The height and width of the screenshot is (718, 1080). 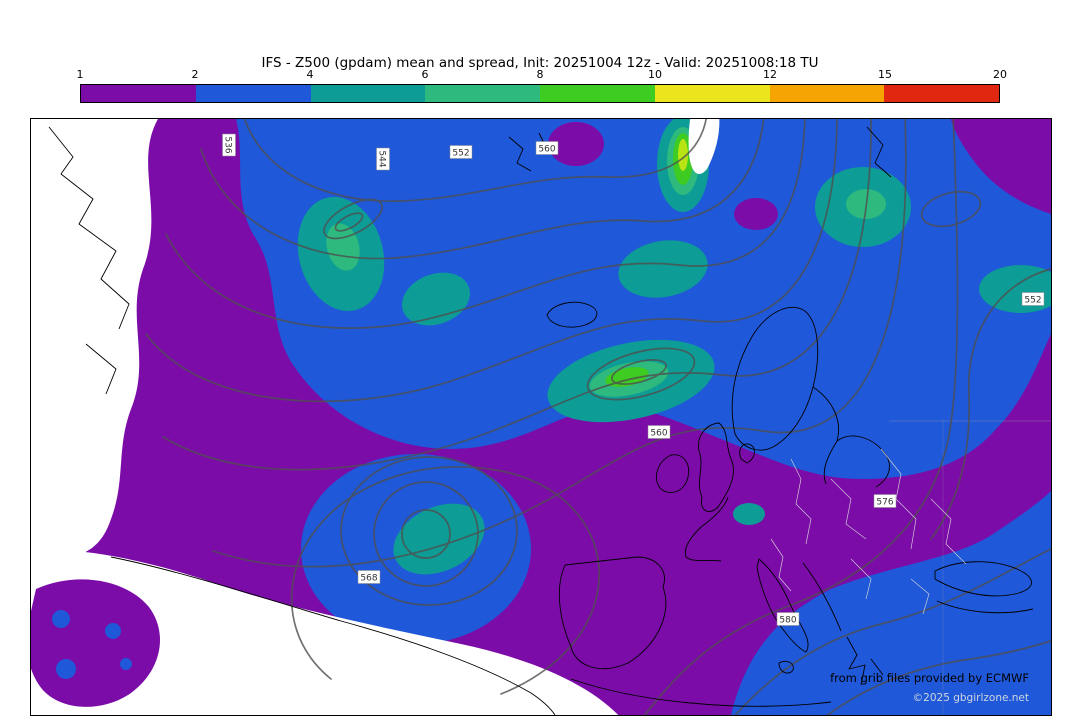 What do you see at coordinates (572, 314) in the screenshot?
I see `coast-iceland` at bounding box center [572, 314].